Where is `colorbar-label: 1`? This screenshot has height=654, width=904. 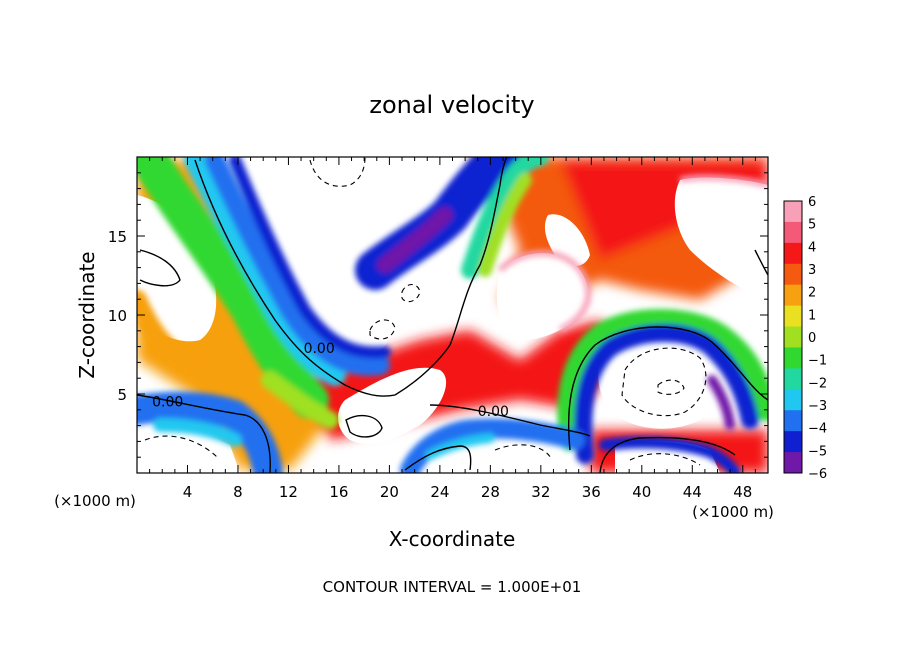
colorbar-label: 1 is located at coordinates (812, 315).